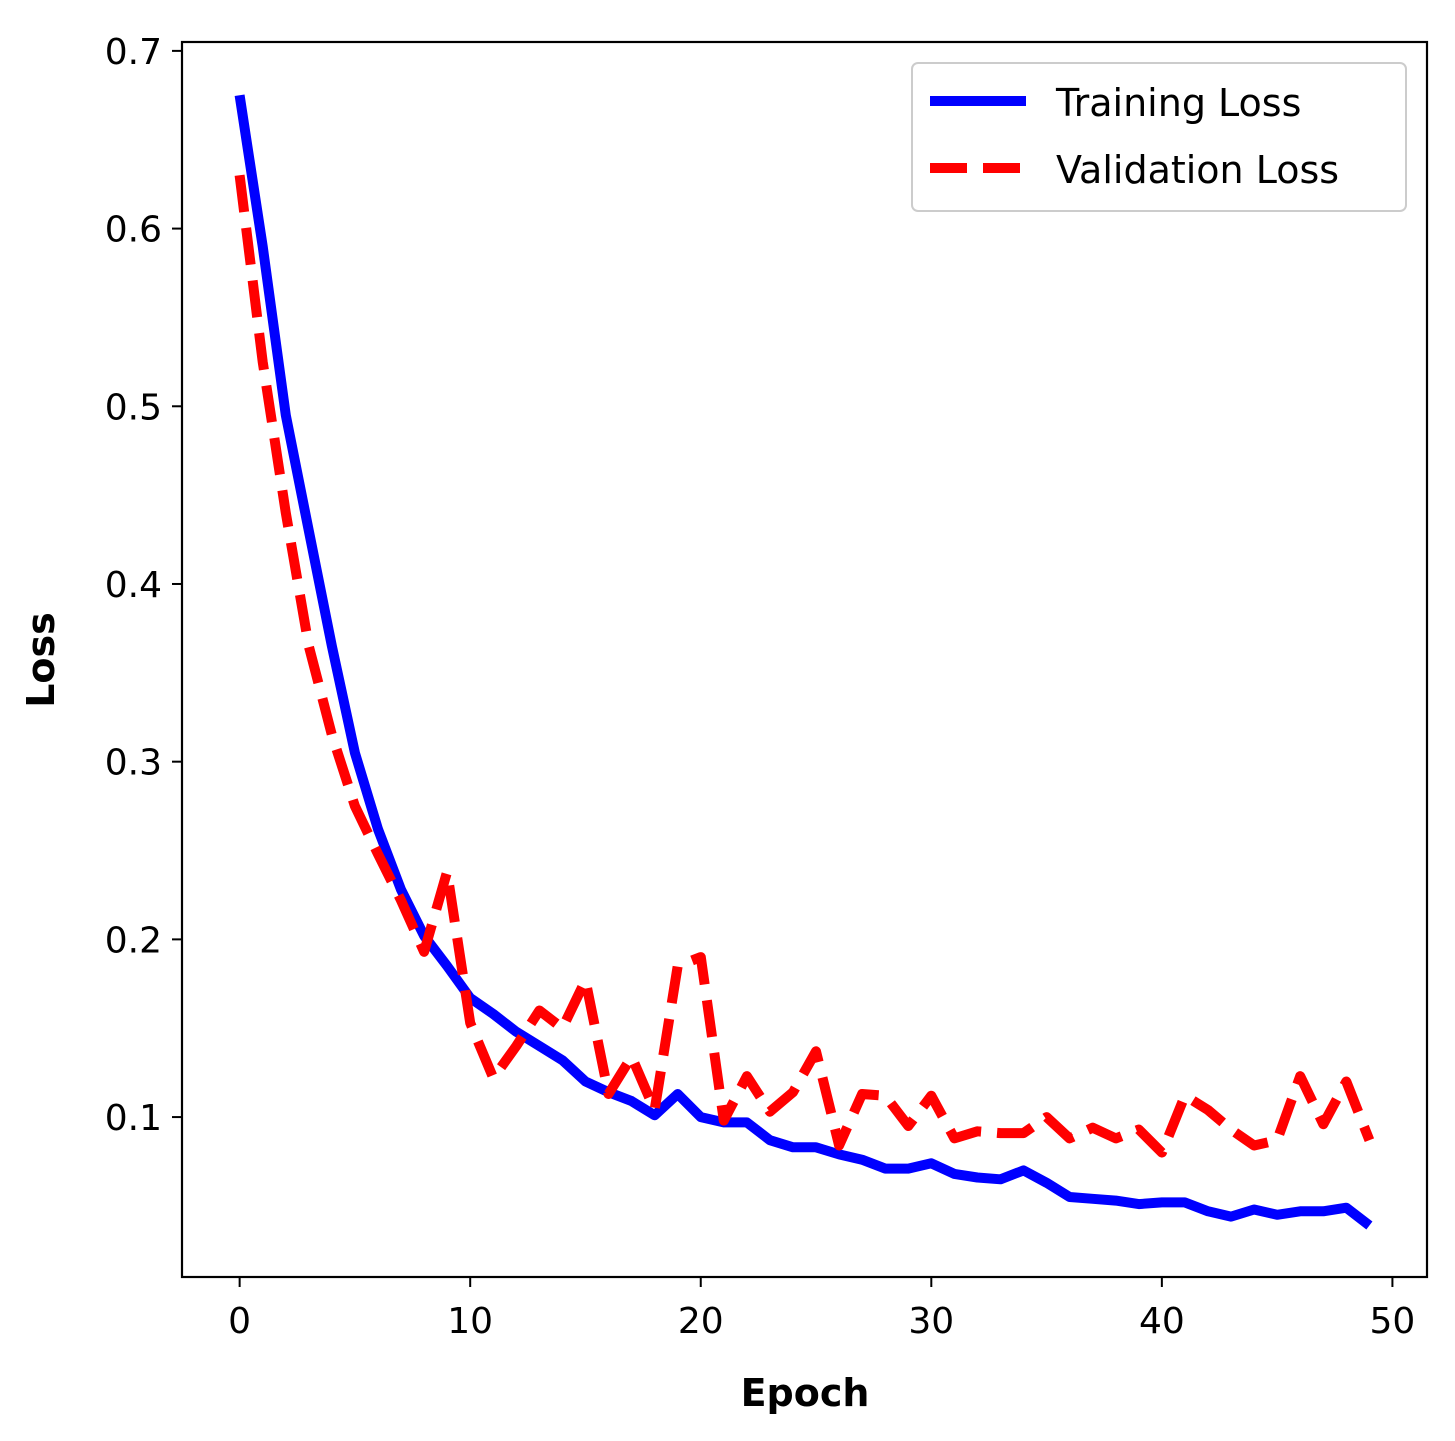 The height and width of the screenshot is (1441, 1455). I want to click on y-tick-label: 0.6, so click(133, 230).